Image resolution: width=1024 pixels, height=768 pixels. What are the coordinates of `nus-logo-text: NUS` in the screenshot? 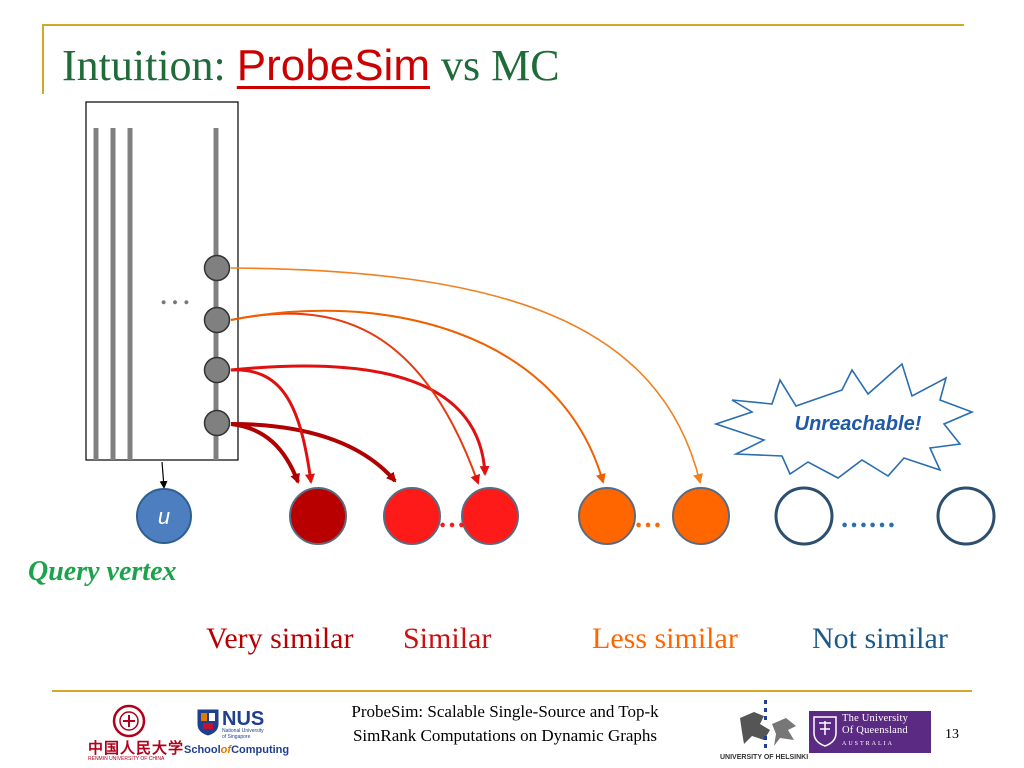 It's located at (243, 719).